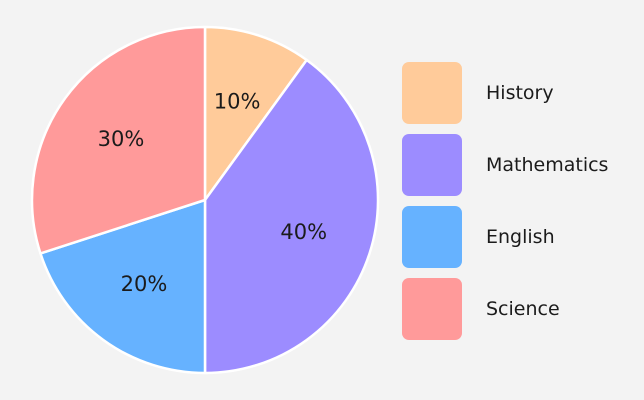  What do you see at coordinates (303, 232) in the screenshot?
I see `pie-label-mathematics: 40%` at bounding box center [303, 232].